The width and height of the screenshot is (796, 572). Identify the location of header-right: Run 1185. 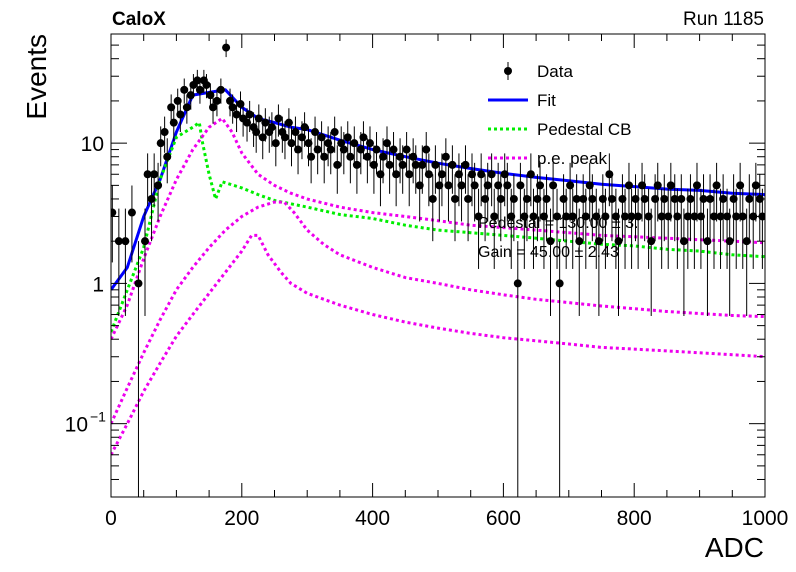
(723, 19).